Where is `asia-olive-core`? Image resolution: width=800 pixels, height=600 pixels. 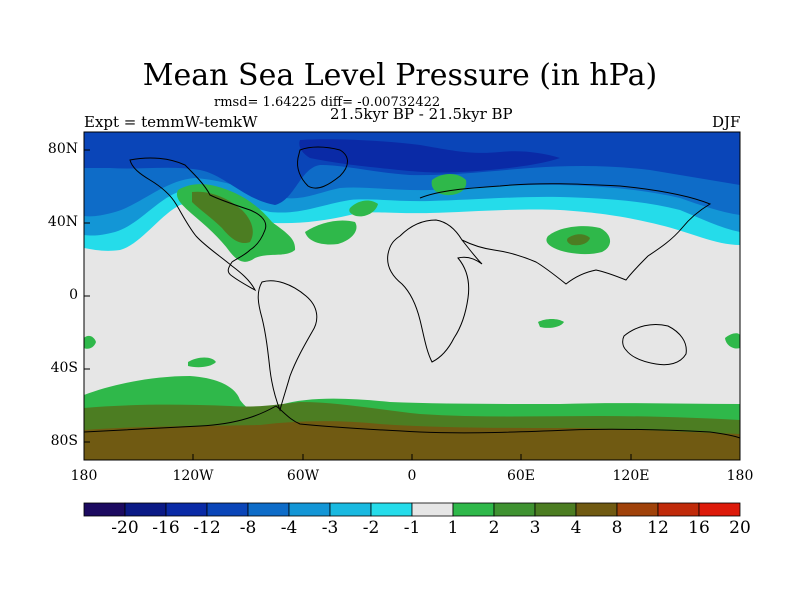 asia-olive-core is located at coordinates (578, 240).